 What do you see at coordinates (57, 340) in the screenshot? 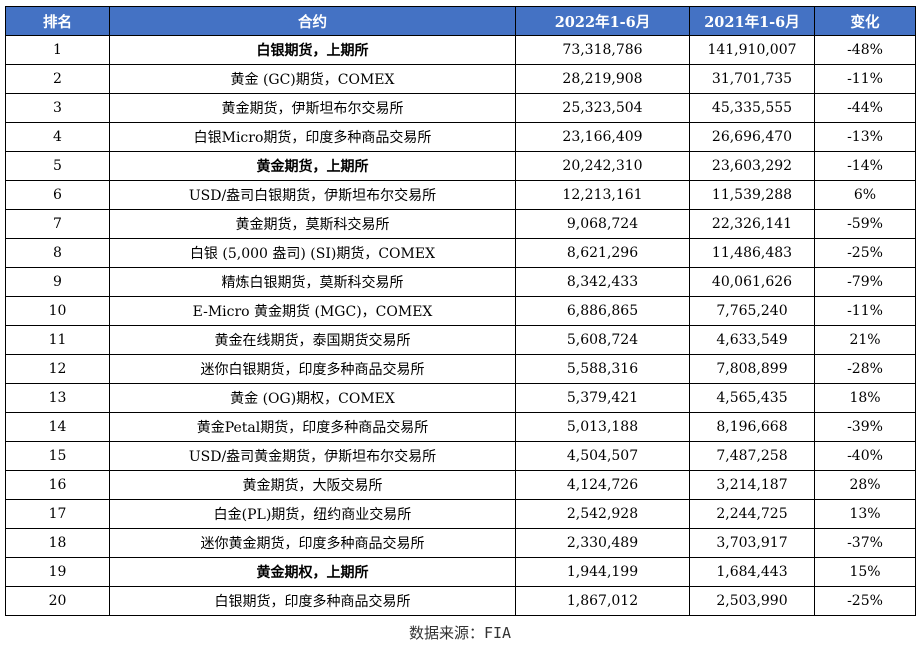
I see `rank-cell: 11` at bounding box center [57, 340].